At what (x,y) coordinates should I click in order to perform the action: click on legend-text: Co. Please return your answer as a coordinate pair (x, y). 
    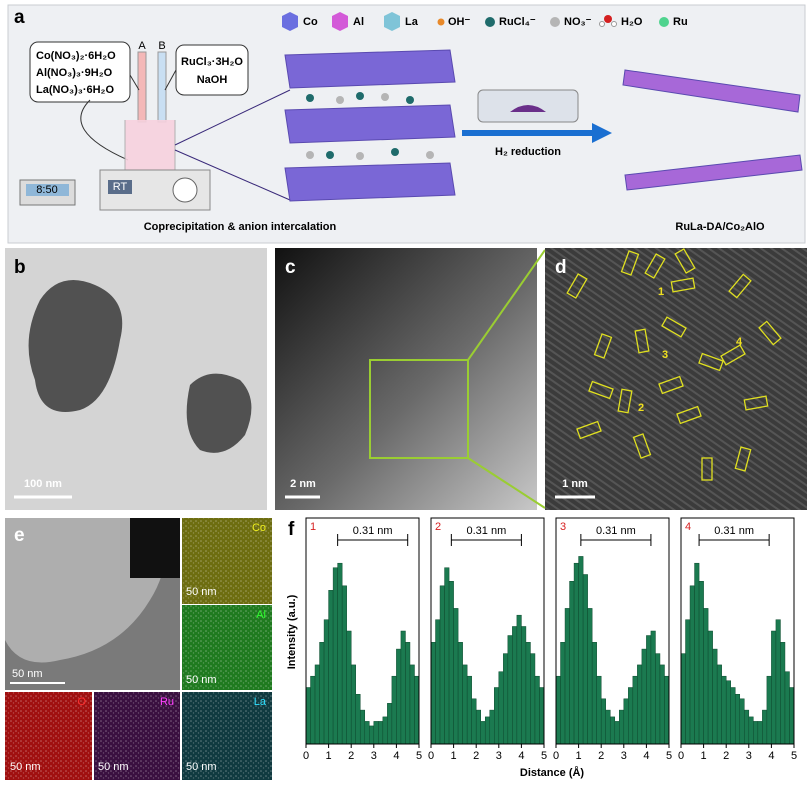
    Looking at the image, I should click on (310, 22).